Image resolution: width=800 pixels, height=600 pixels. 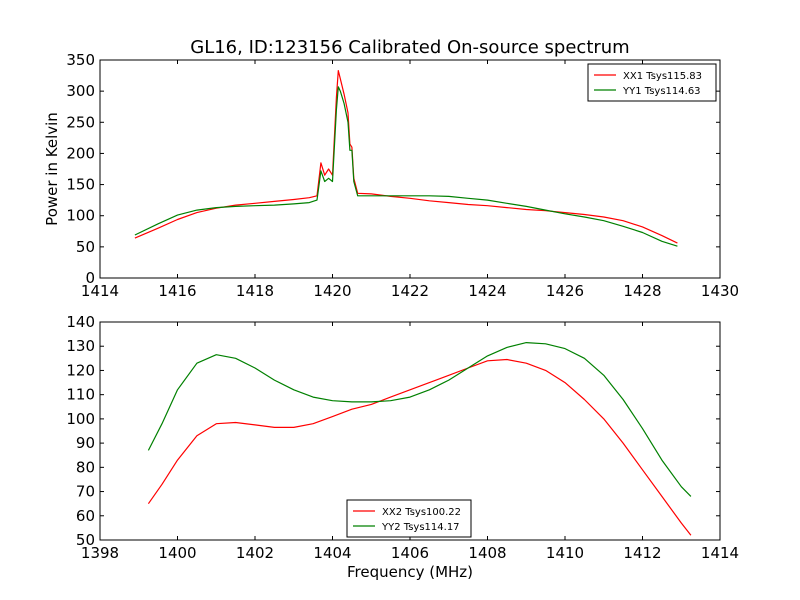 I want to click on y-tick-label: 60, so click(x=85, y=516).